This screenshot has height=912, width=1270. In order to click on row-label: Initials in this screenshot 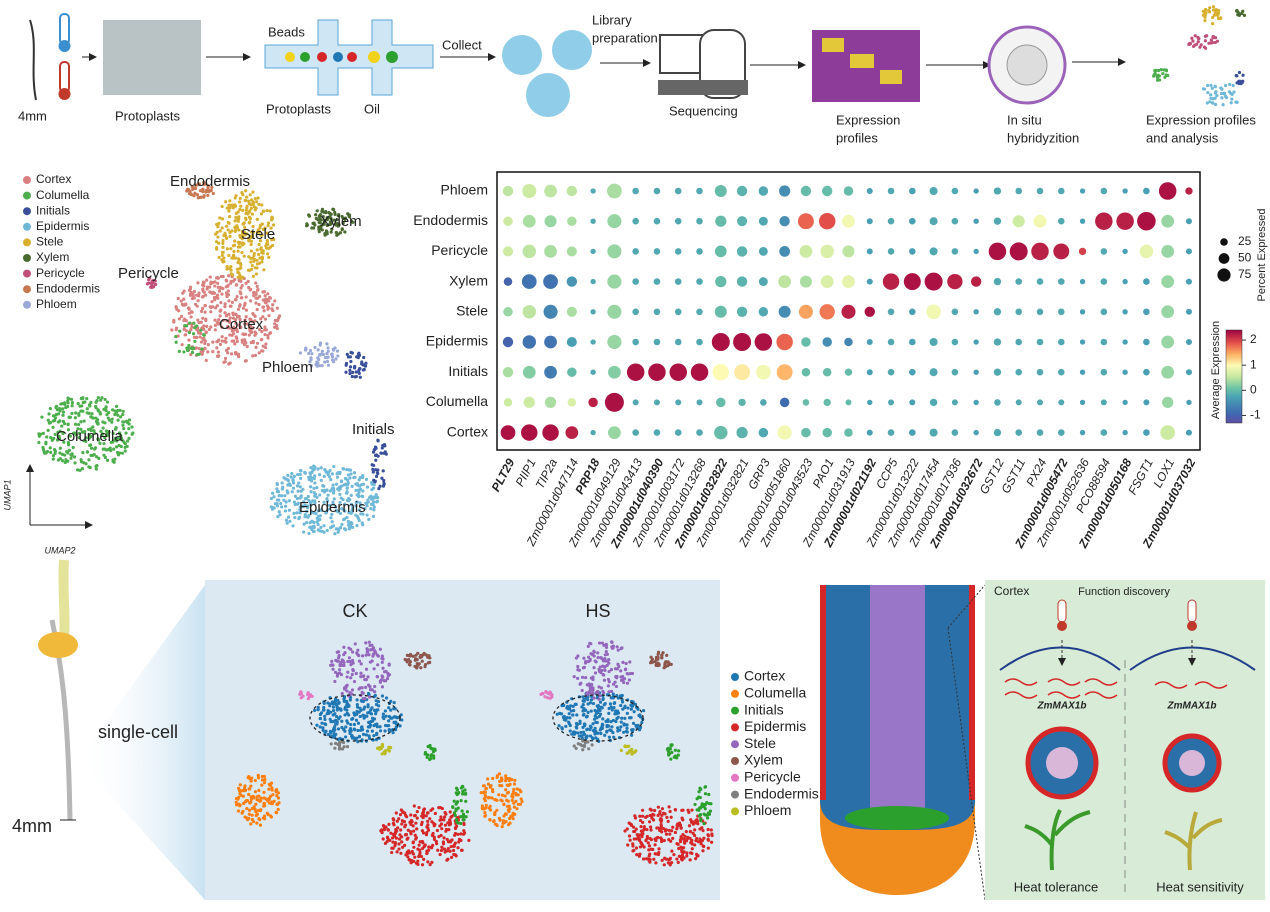, I will do `click(468, 371)`.